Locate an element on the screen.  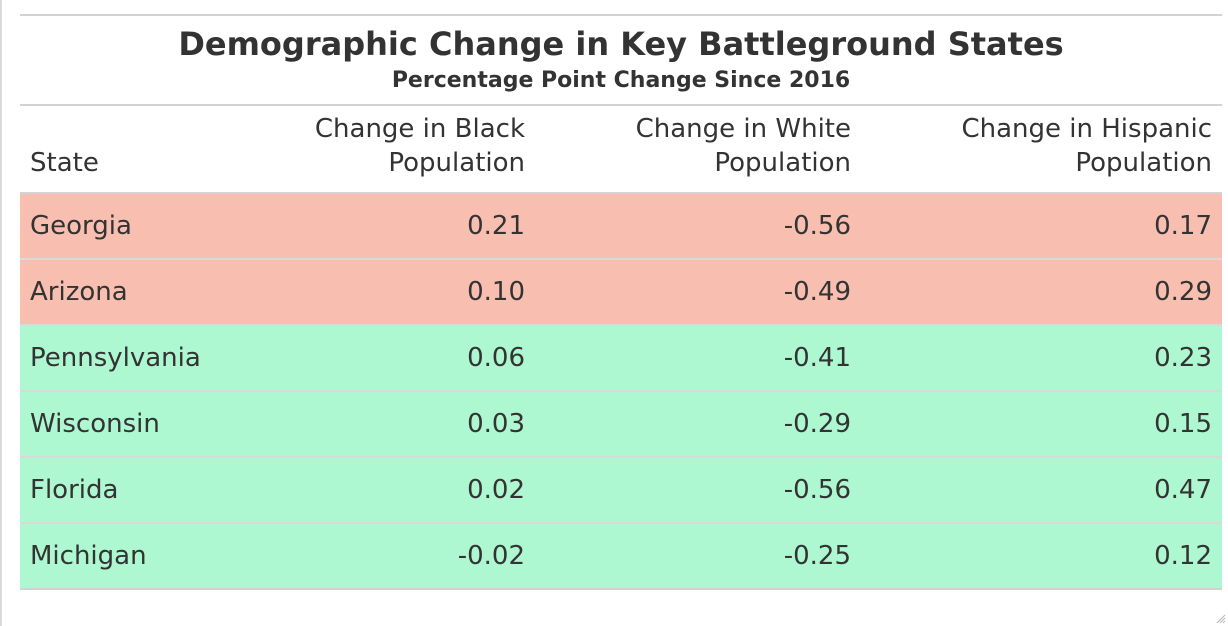
table-row: Florida 0.02 -0.56 0.47 is located at coordinates (621, 489).